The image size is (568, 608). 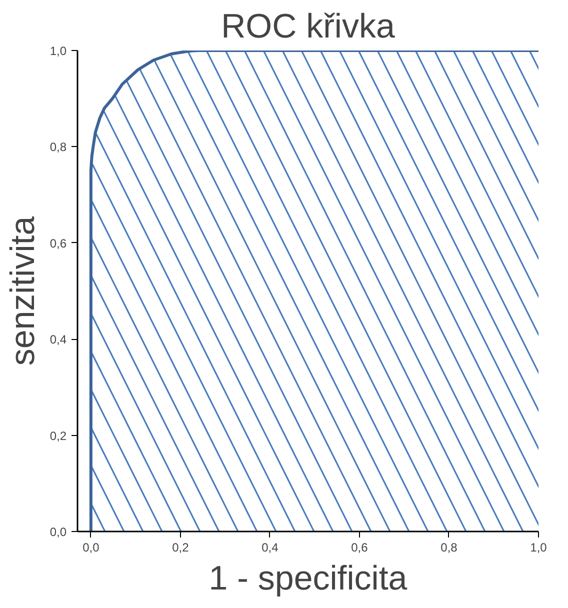 I want to click on y-tick-label: 0,2, so click(x=58, y=435).